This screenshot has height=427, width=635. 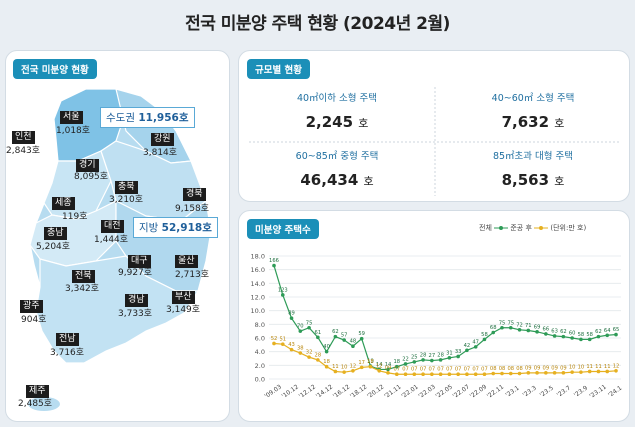 What do you see at coordinates (512, 391) in the screenshot?
I see `x-tick-label: '23.1` at bounding box center [512, 391].